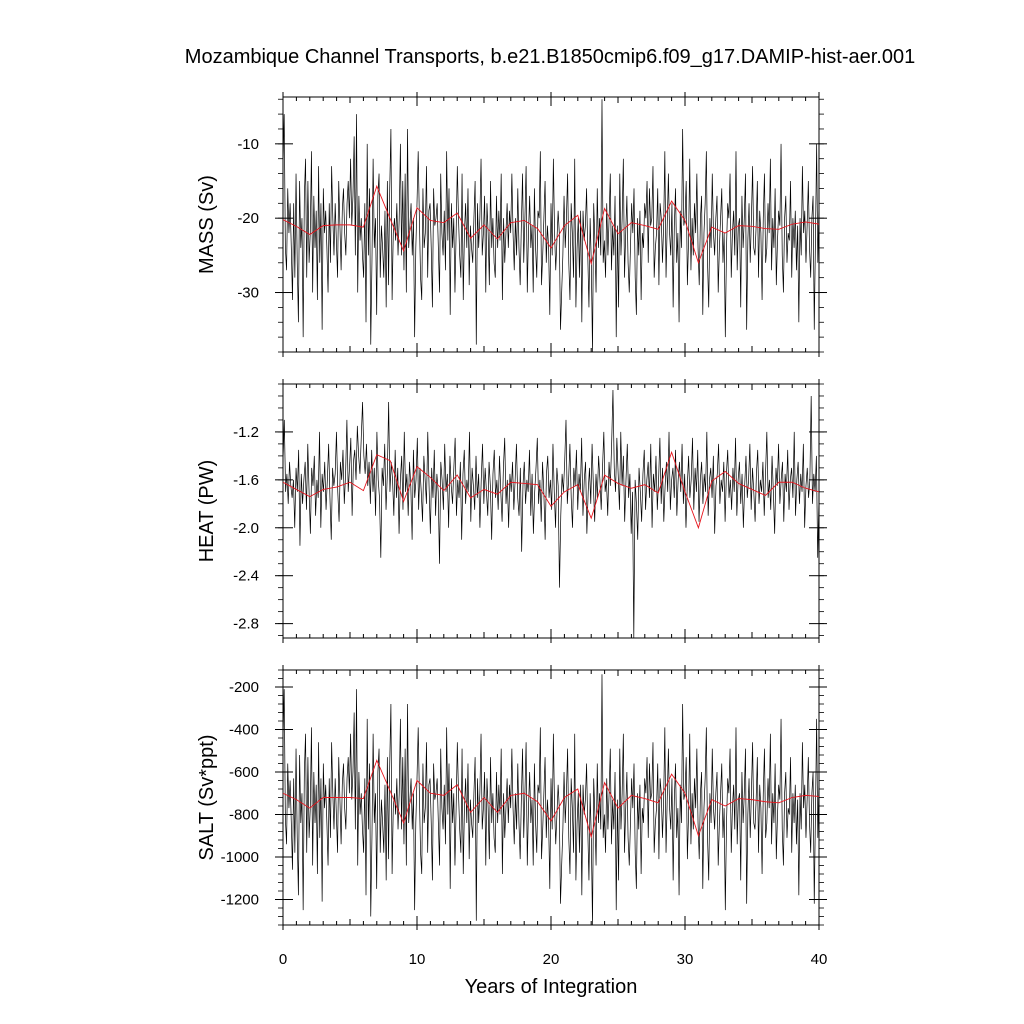 The height and width of the screenshot is (1024, 1024). I want to click on salt-y-tick-label: -600, so click(244, 772).